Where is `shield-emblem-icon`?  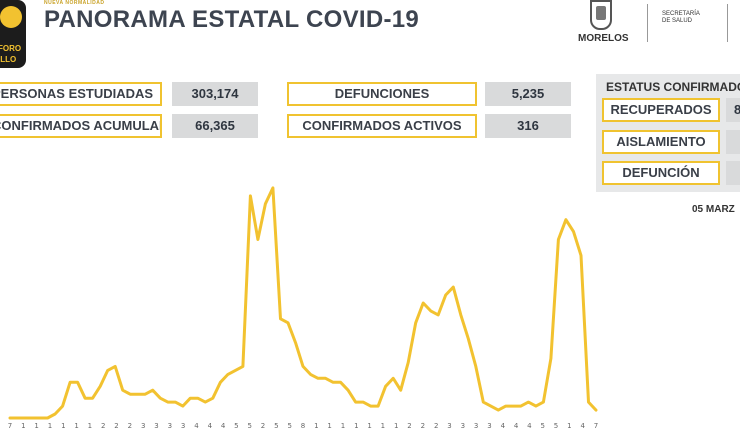
shield-emblem-icon is located at coordinates (601, 13).